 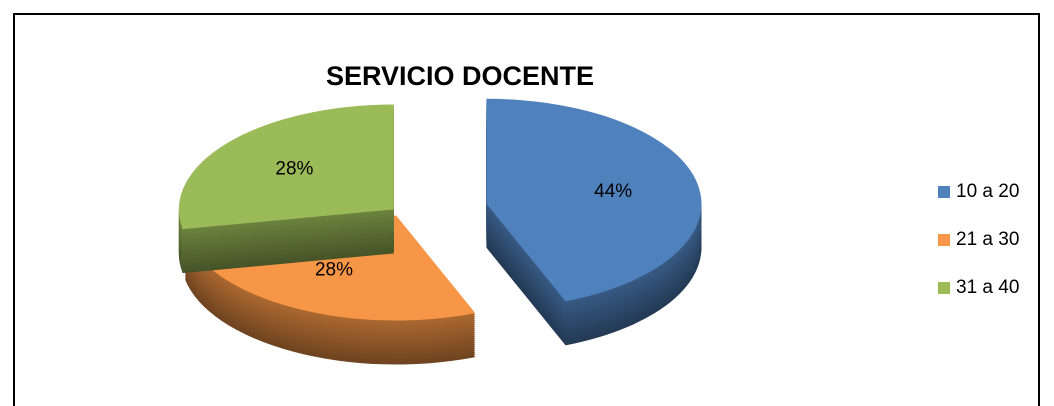 I want to click on legend-label: 21 a 30, so click(x=987, y=239).